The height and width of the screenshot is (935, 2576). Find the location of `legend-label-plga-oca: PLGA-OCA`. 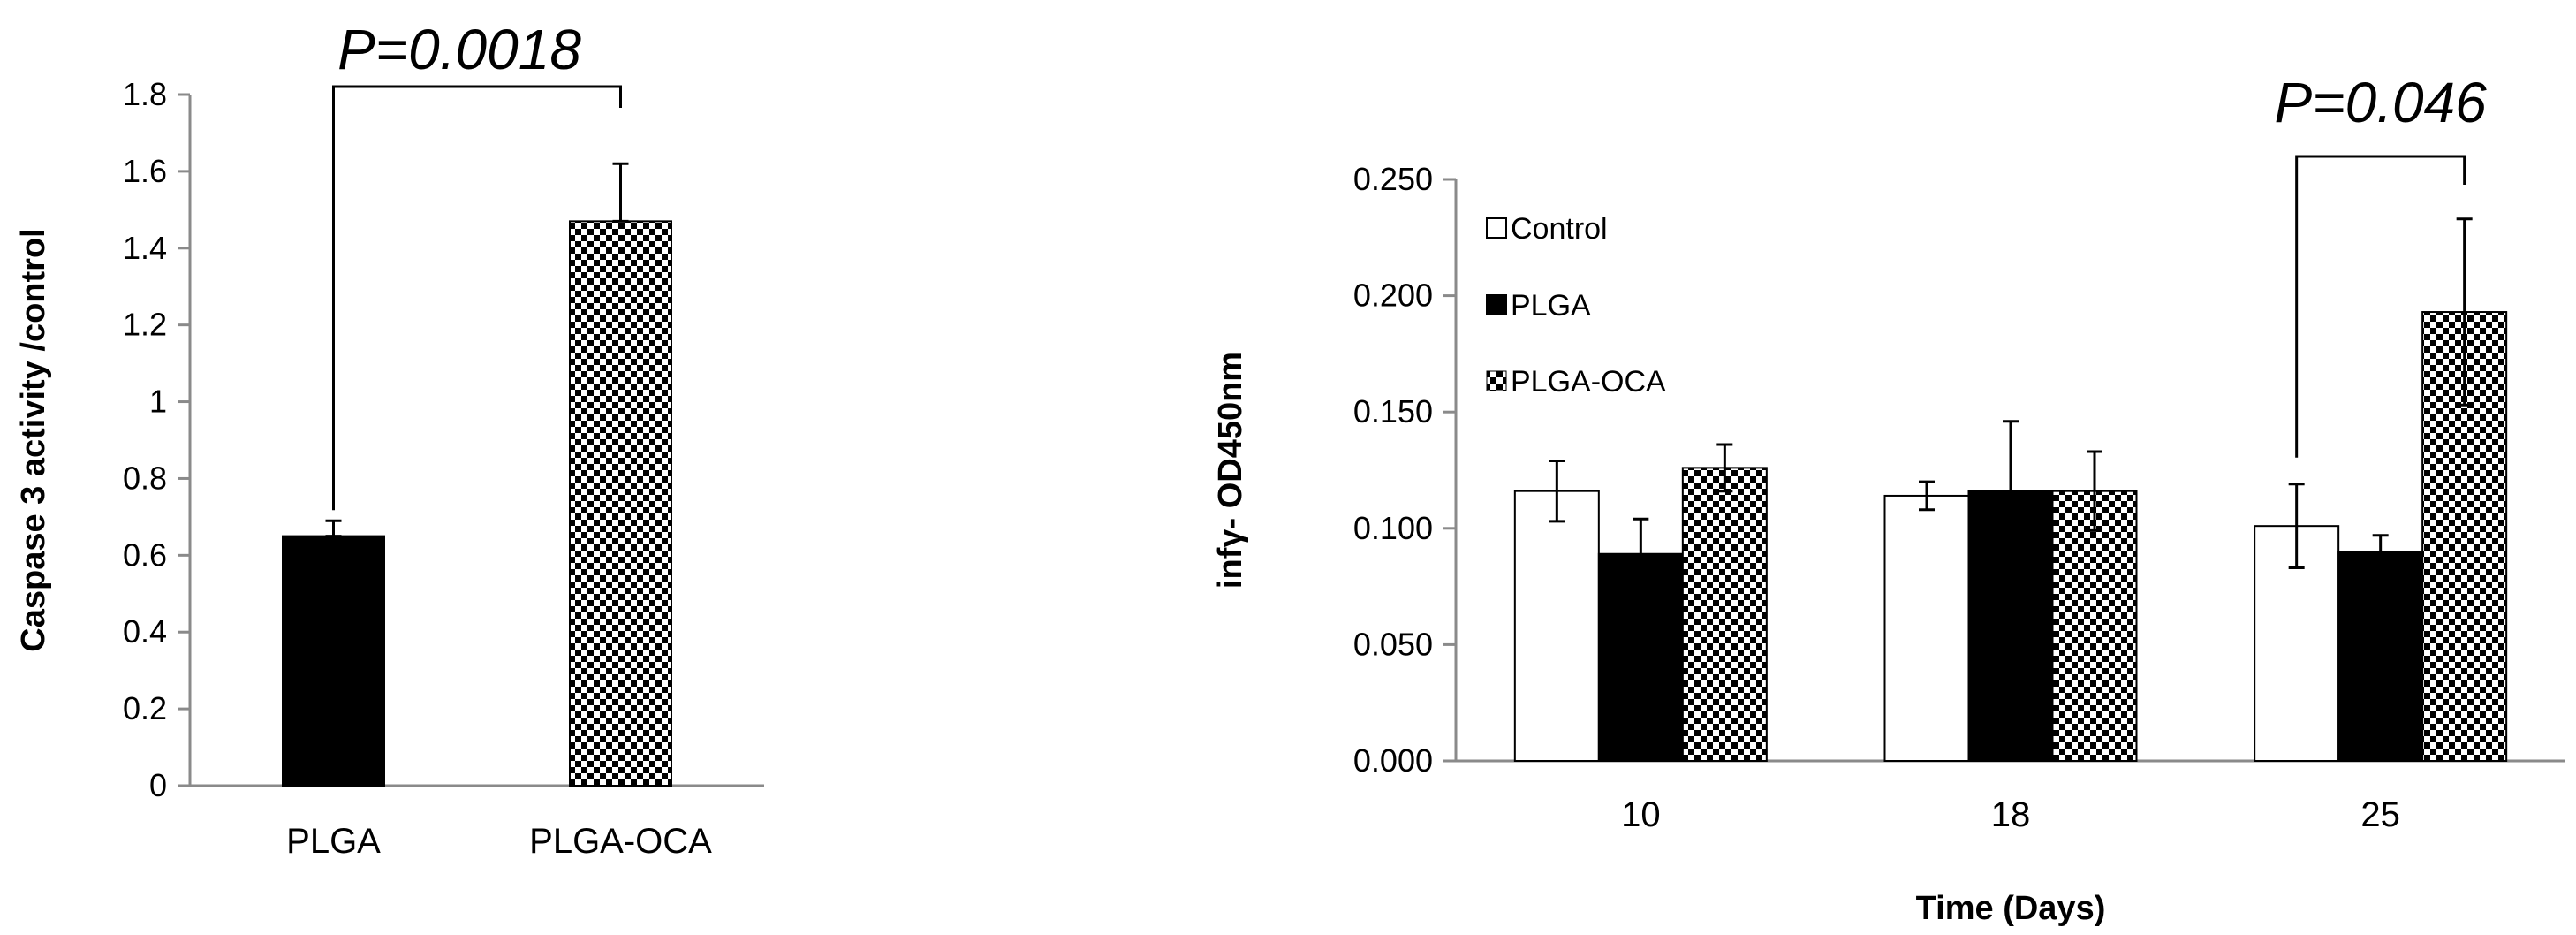

legend-label-plga-oca: PLGA-OCA is located at coordinates (1589, 382).